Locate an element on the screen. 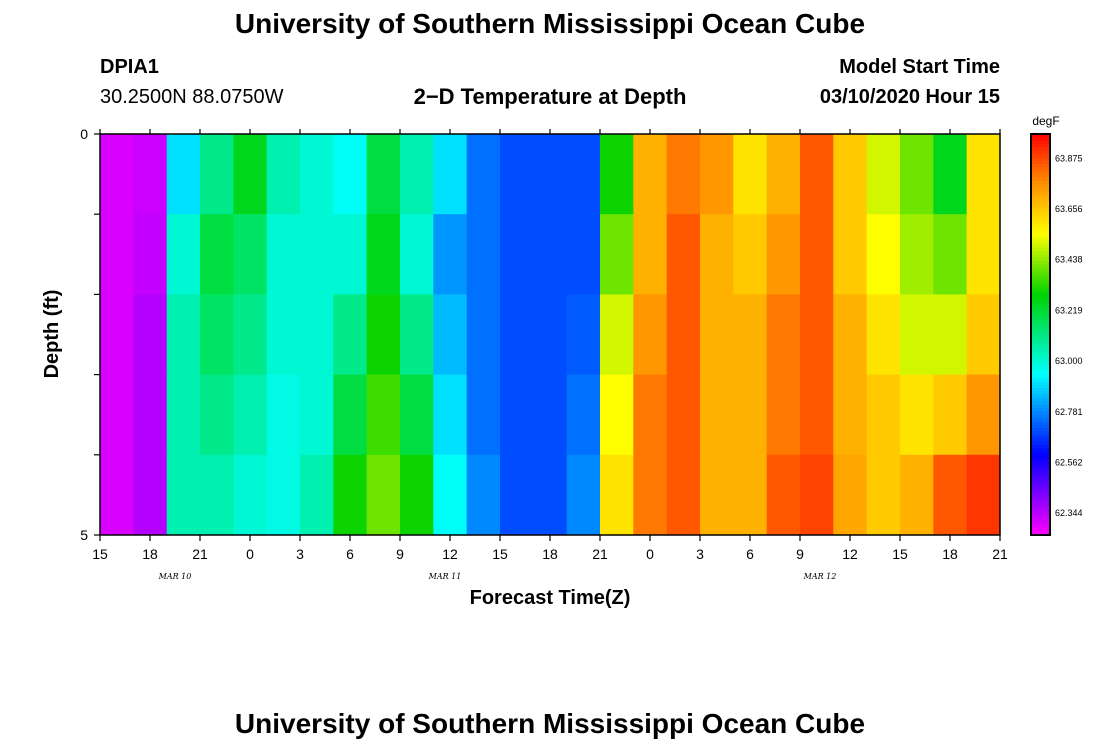 The width and height of the screenshot is (1100, 750). x-tick-label: 9 is located at coordinates (400, 554).